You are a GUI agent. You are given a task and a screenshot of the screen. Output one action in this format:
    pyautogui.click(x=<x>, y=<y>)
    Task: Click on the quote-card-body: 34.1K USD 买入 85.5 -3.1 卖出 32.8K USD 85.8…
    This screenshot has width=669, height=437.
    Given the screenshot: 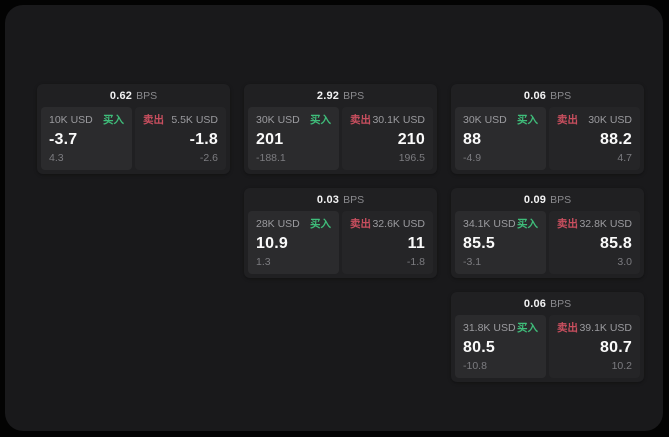 What is the action you would take?
    pyautogui.click(x=547, y=244)
    